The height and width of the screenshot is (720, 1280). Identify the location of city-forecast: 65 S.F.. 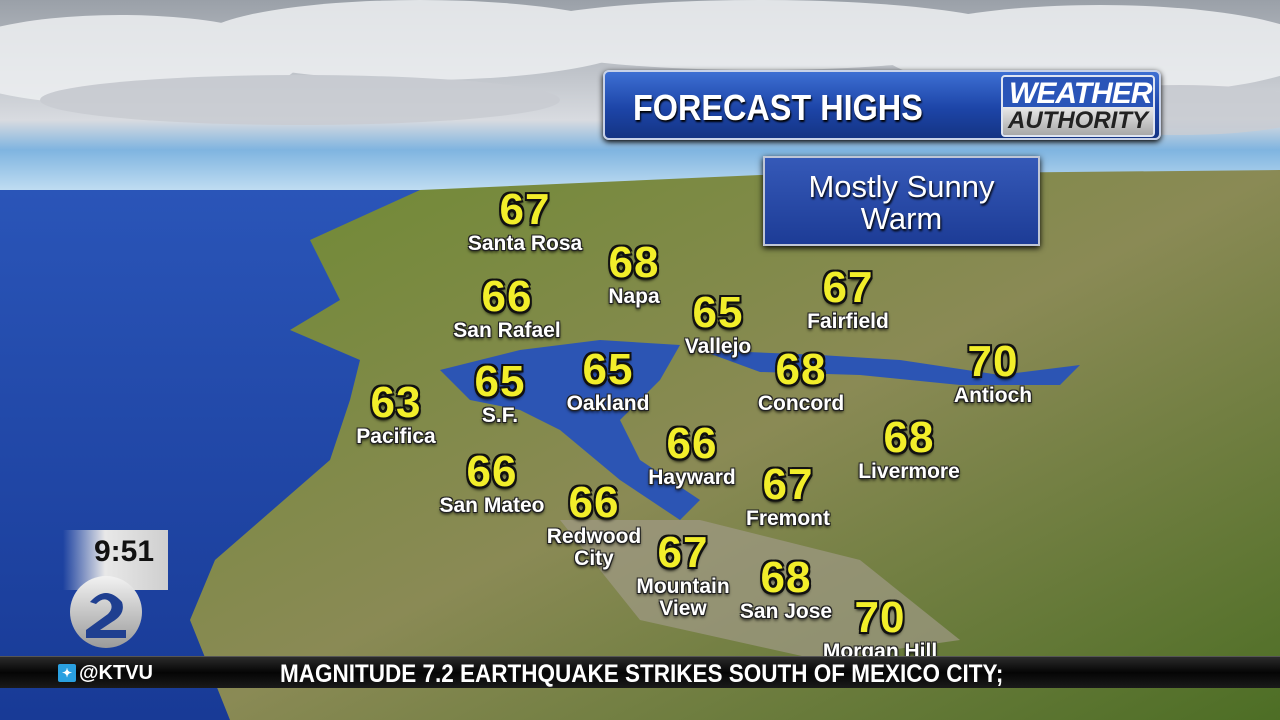
(500, 393).